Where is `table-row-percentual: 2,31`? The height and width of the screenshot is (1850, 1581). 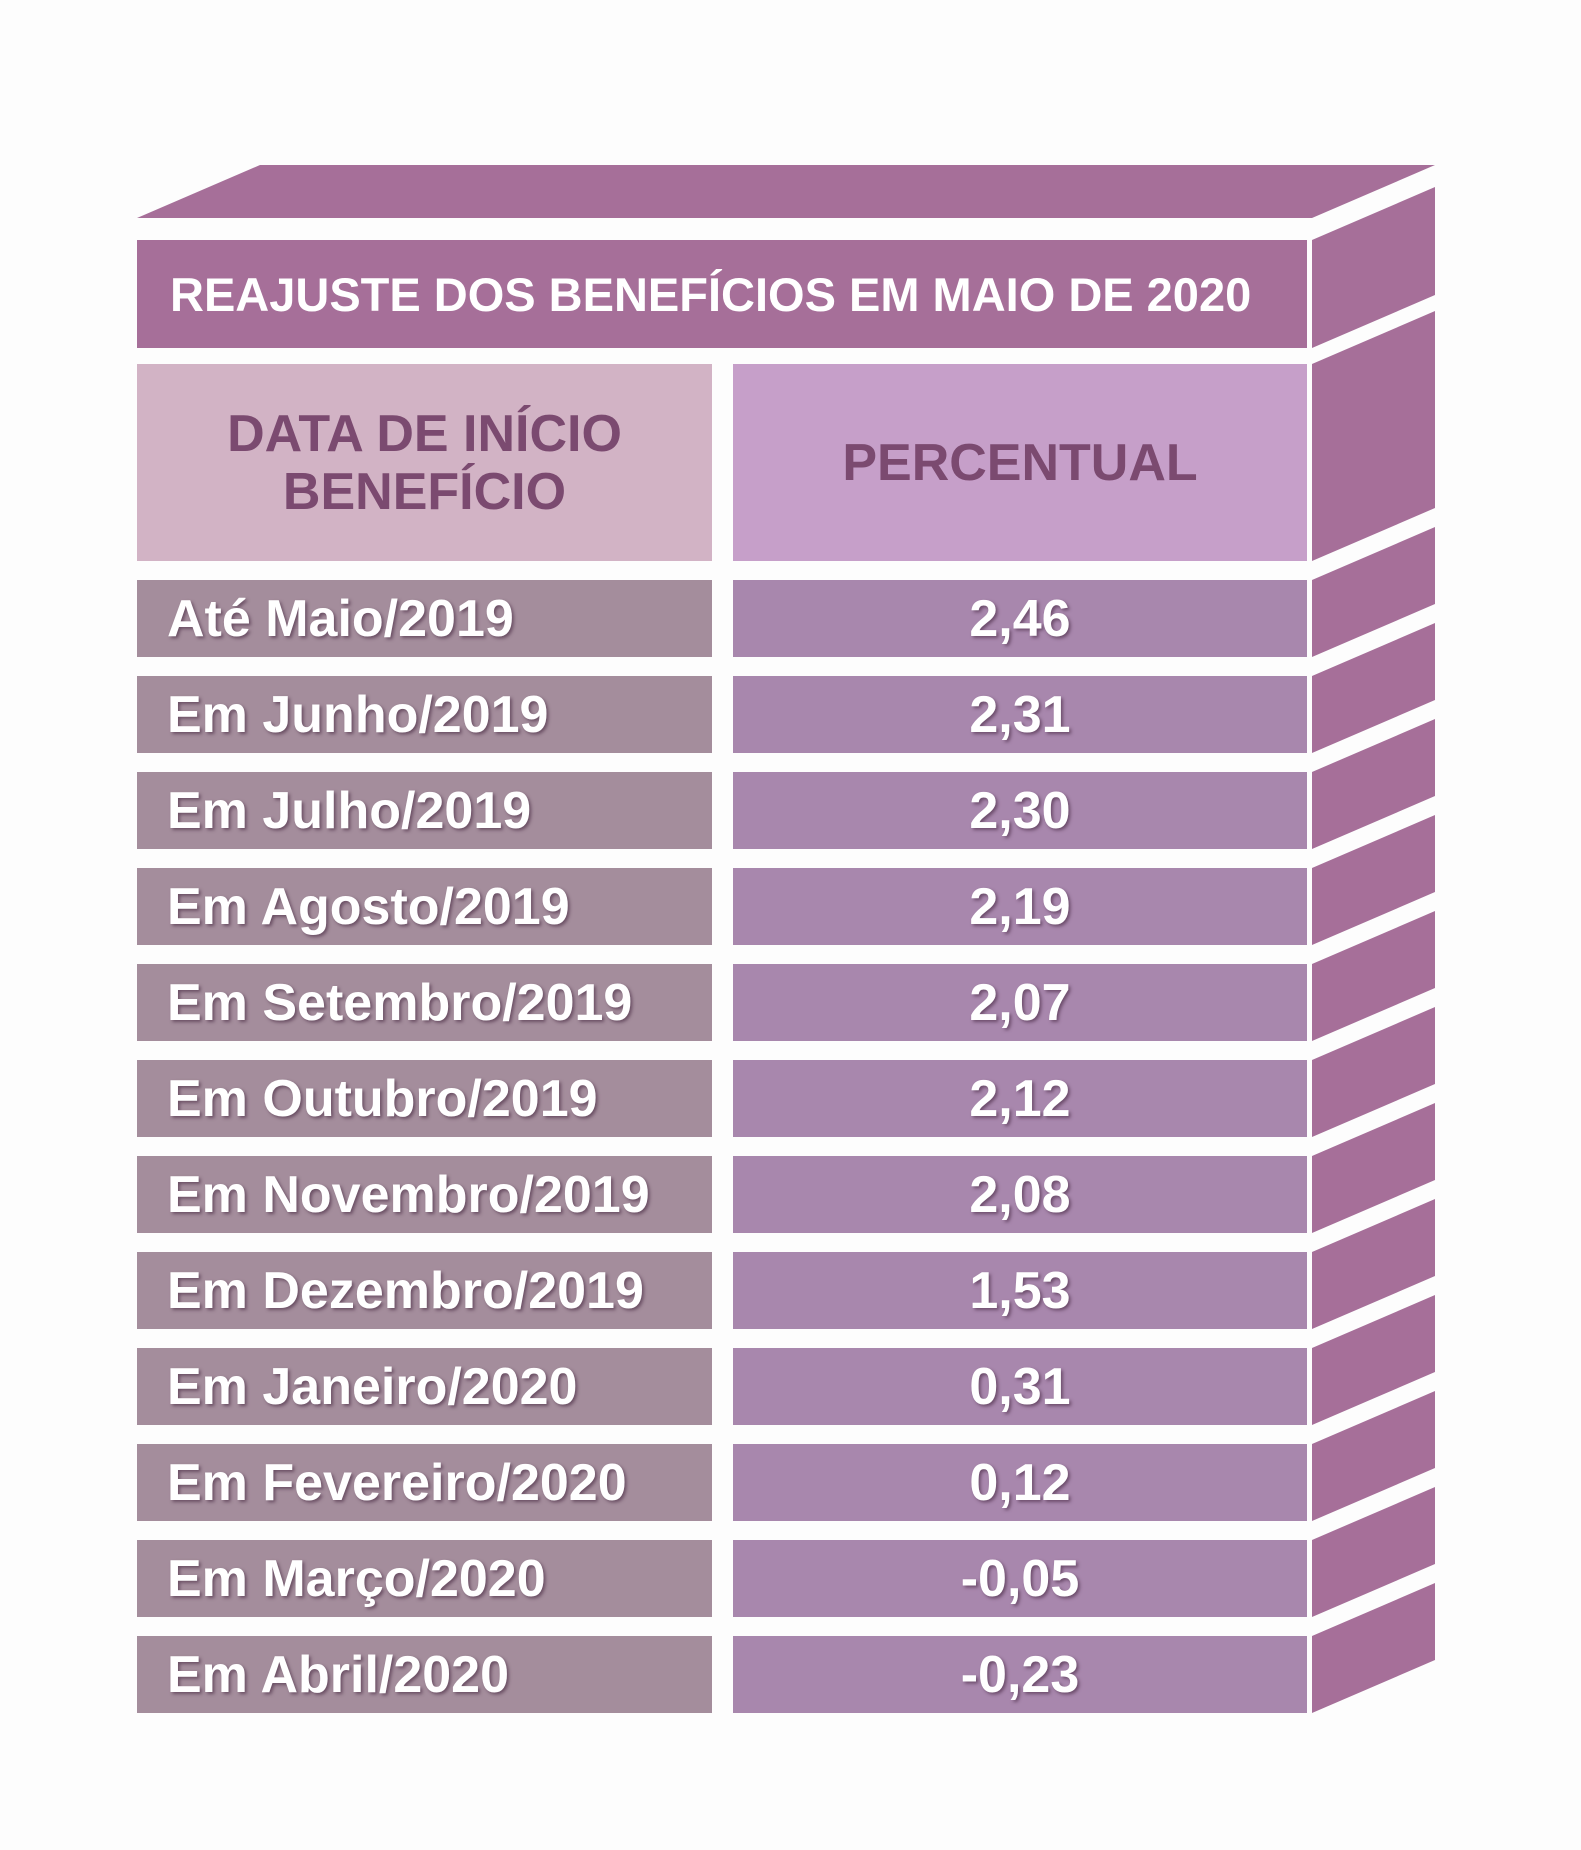
table-row-percentual: 2,31 is located at coordinates (1020, 714).